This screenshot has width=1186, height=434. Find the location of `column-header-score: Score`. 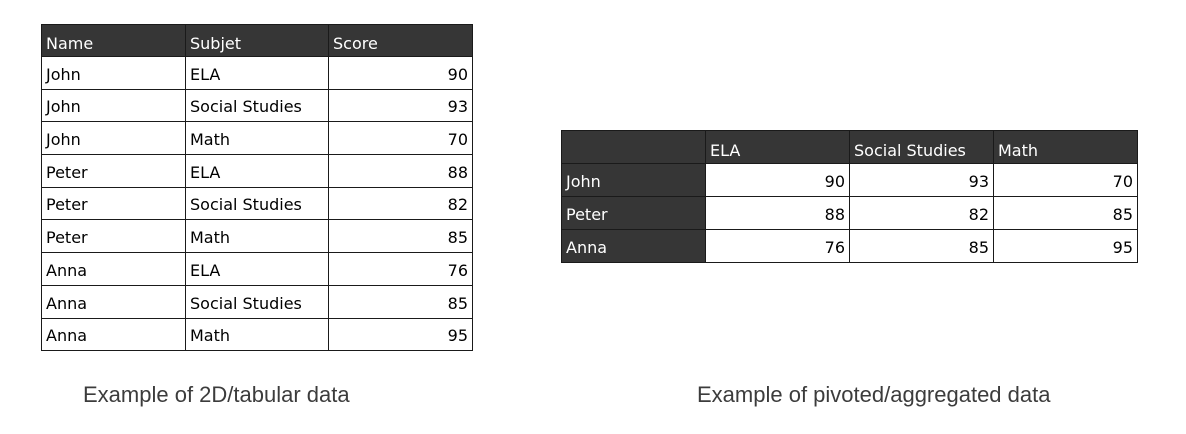

column-header-score: Score is located at coordinates (400, 40).